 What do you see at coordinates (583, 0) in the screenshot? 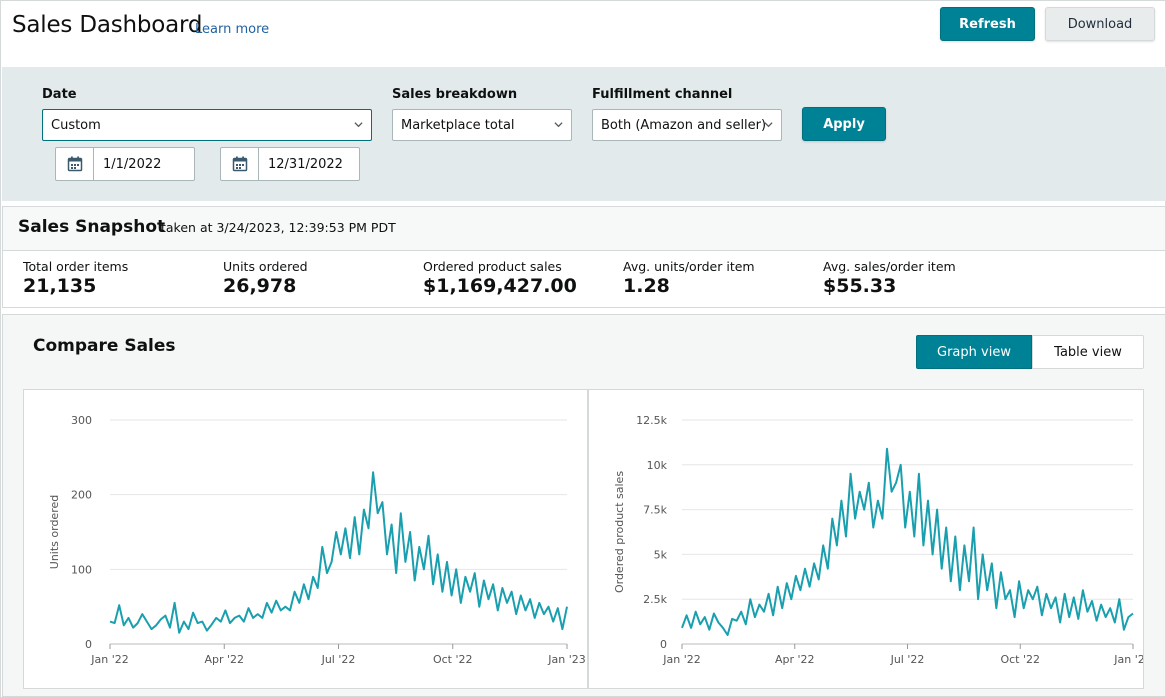
I see `page-border-top` at bounding box center [583, 0].